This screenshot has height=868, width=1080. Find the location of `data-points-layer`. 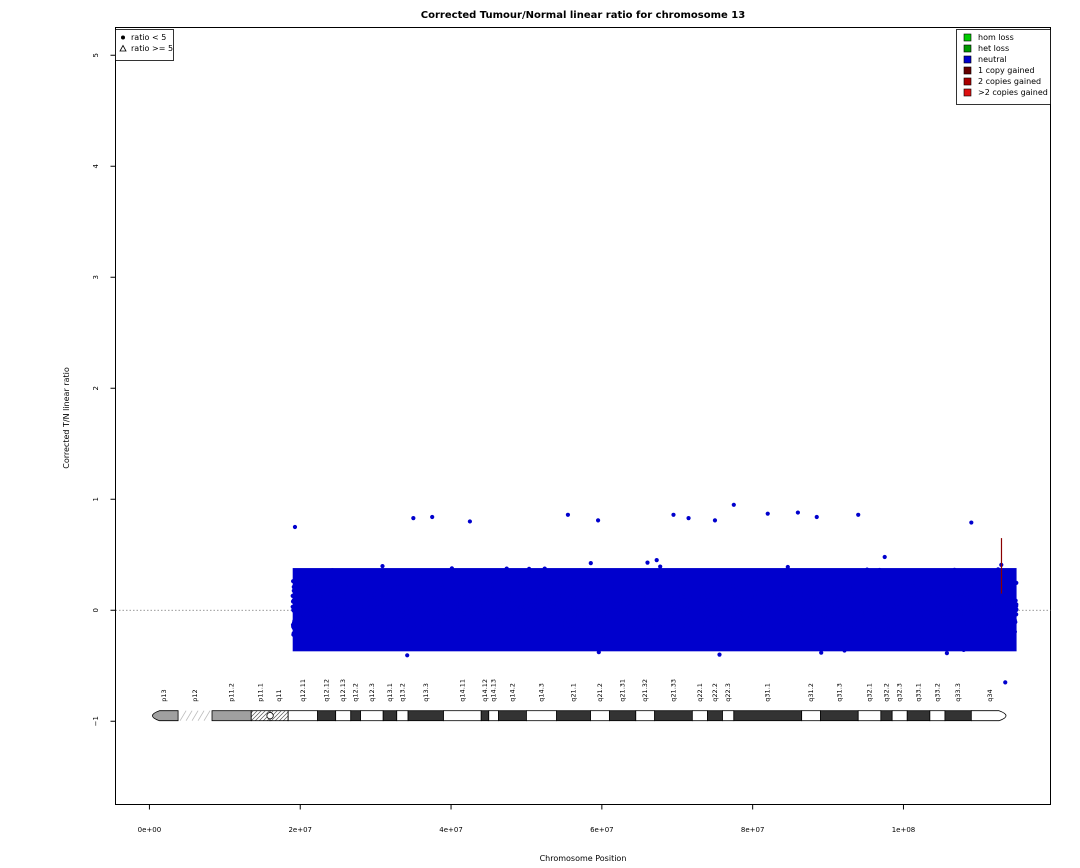

data-points-layer is located at coordinates (654, 593).